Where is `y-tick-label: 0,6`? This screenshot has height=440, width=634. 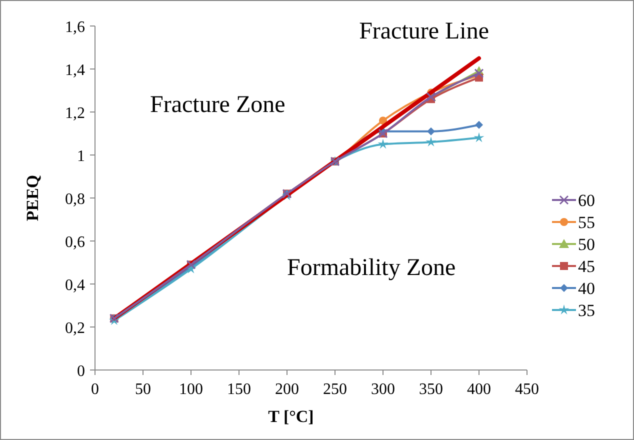
y-tick-label: 0,6 is located at coordinates (75, 242).